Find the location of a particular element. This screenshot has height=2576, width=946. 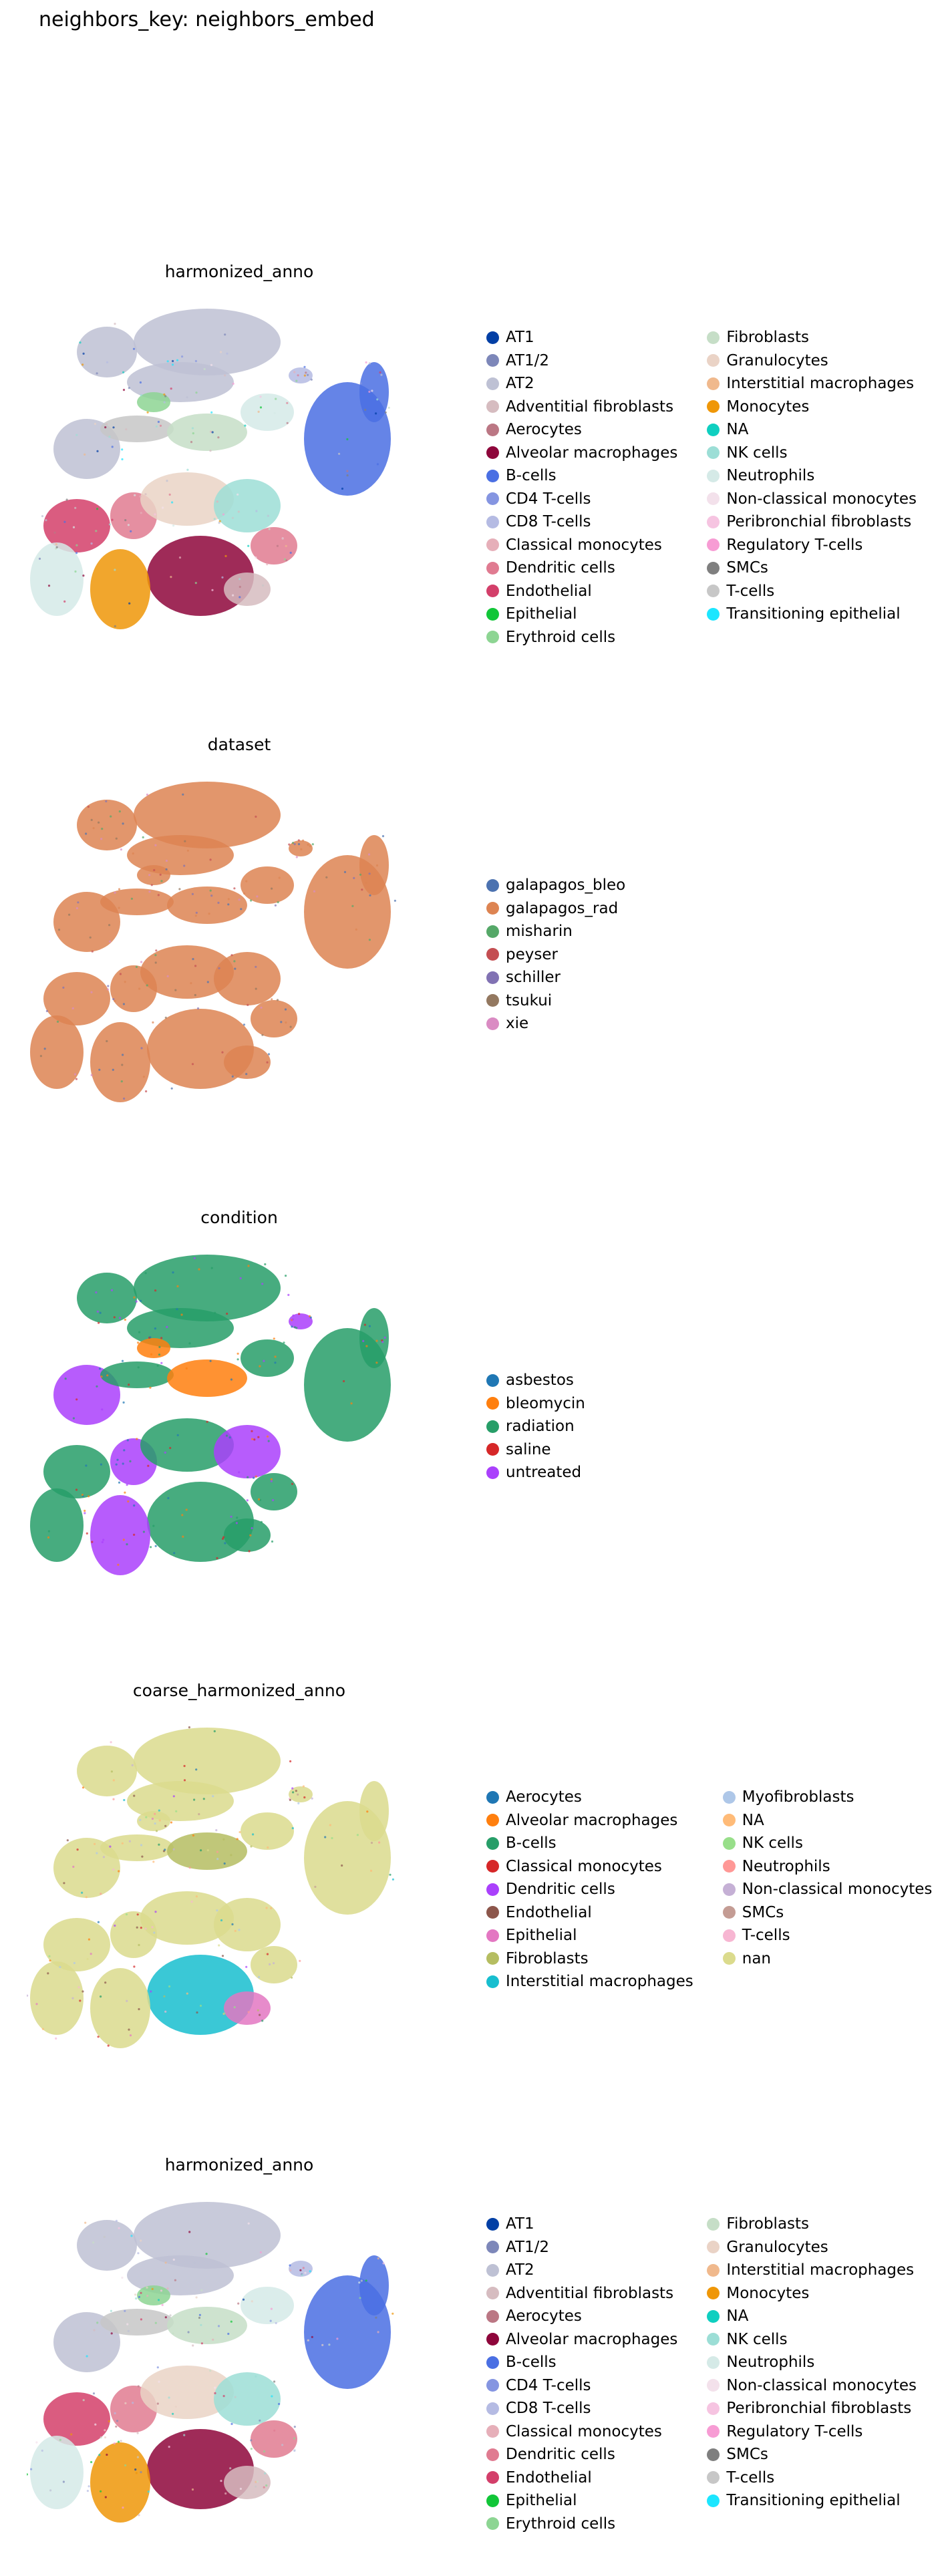

legend-label: NA is located at coordinates (738, 2316).